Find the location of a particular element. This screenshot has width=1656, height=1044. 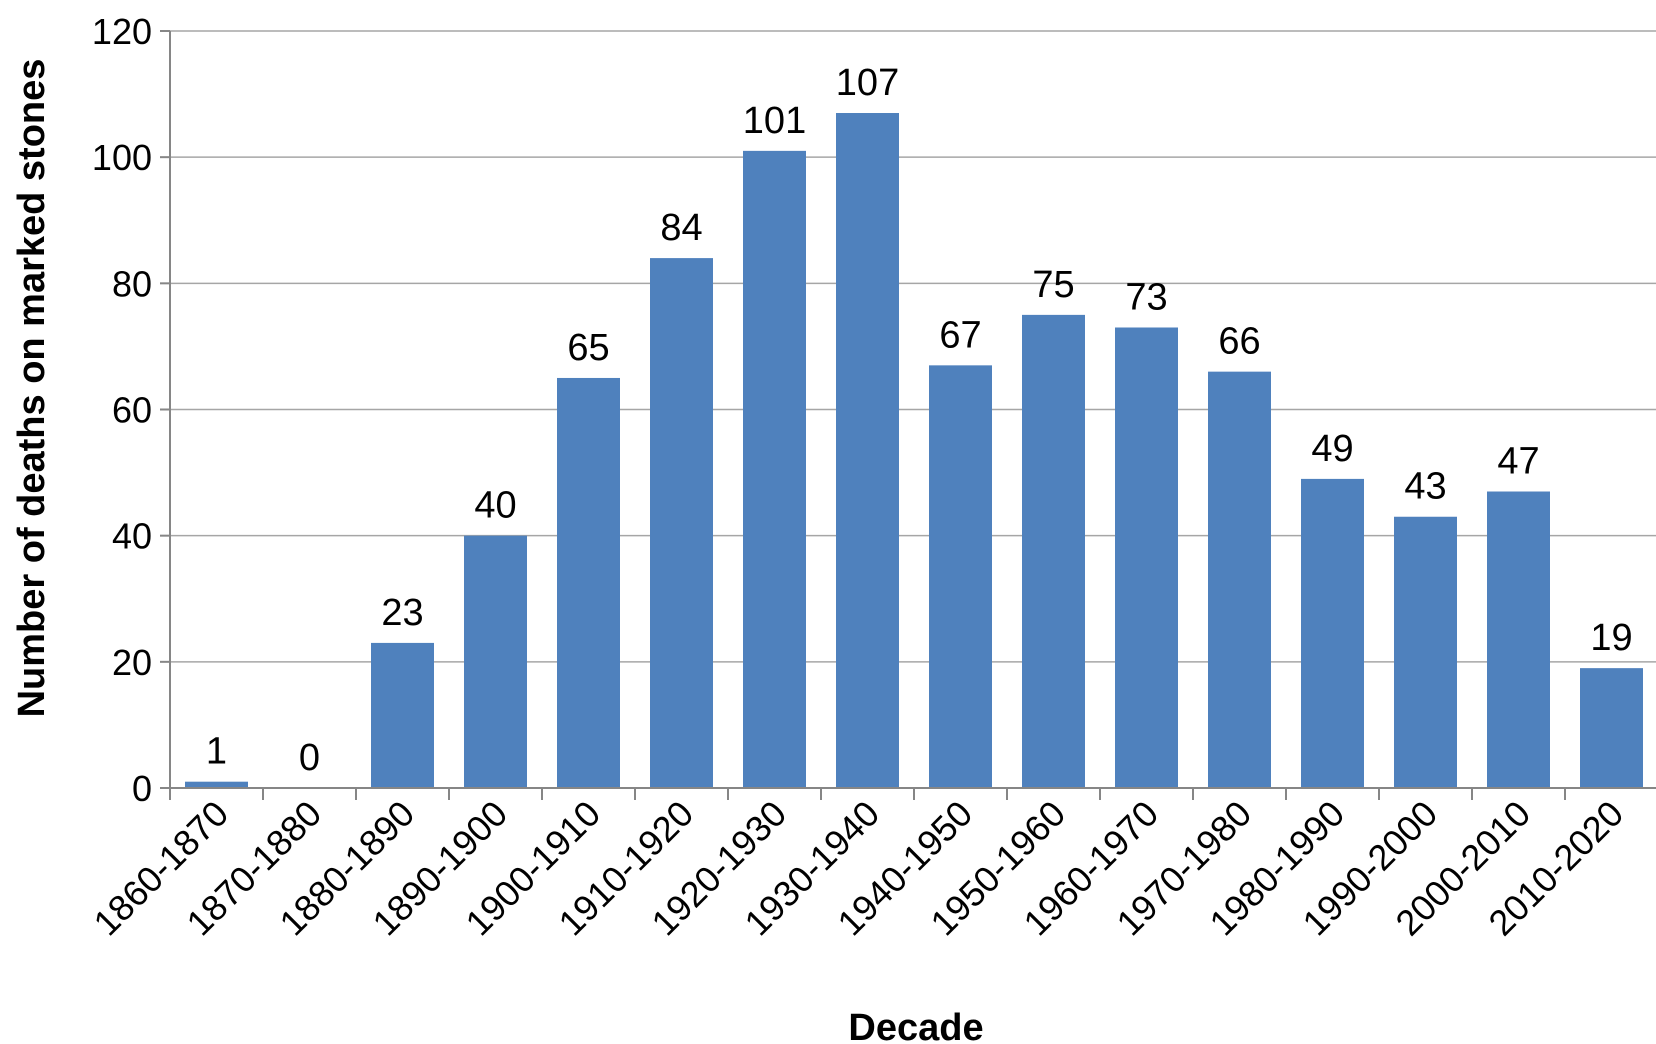

bar-1920-1930 is located at coordinates (774, 469).